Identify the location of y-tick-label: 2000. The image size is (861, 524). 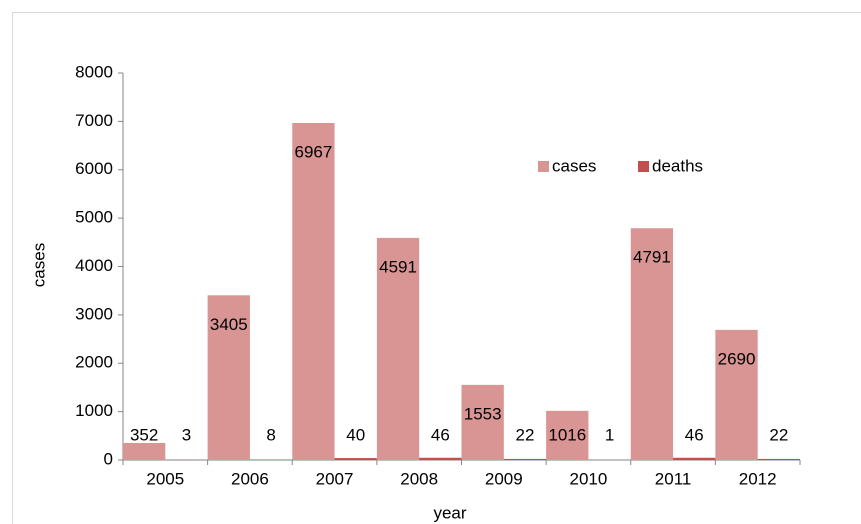
(94, 362).